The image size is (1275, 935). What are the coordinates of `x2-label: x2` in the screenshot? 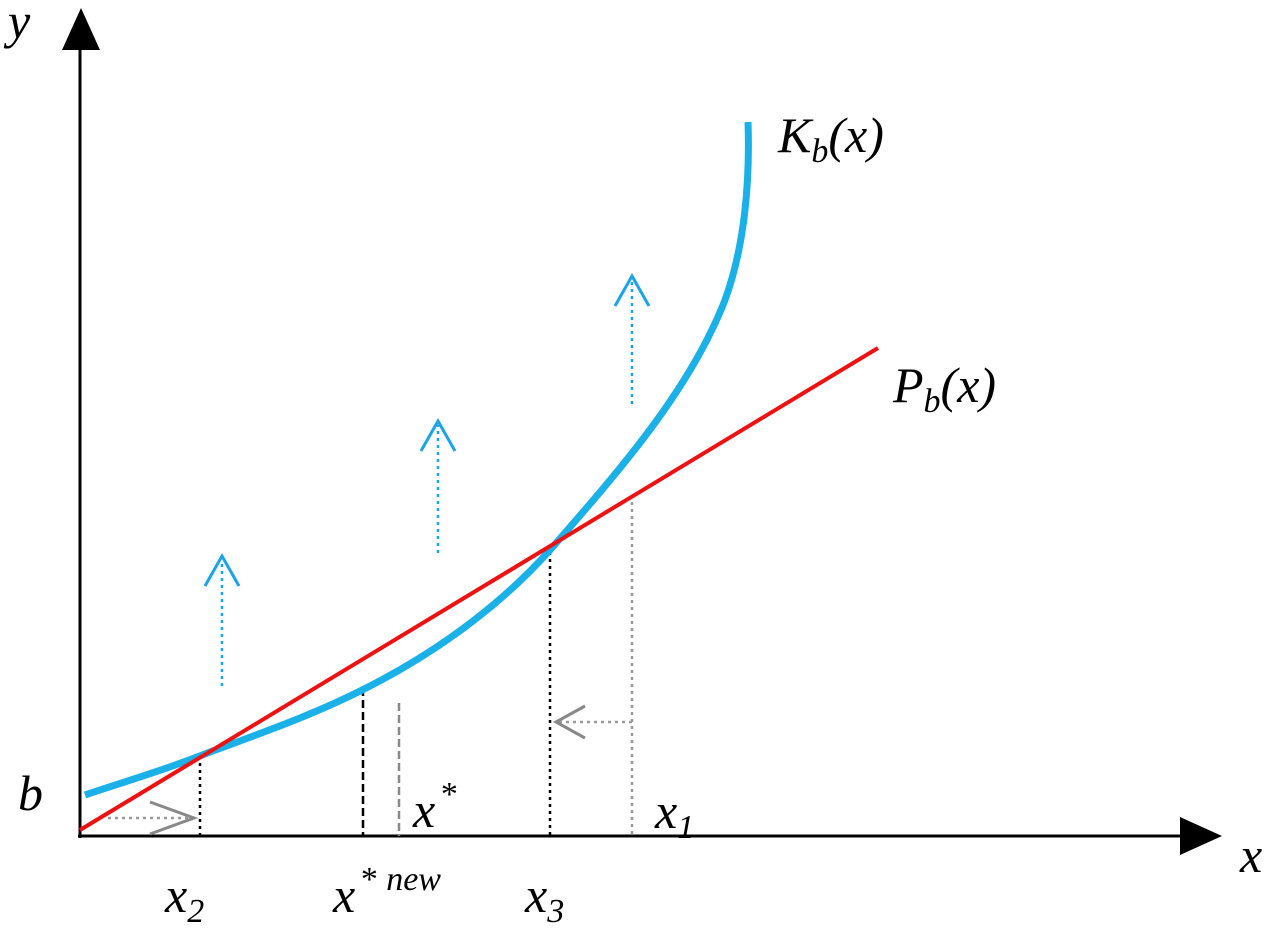 It's located at (184, 898).